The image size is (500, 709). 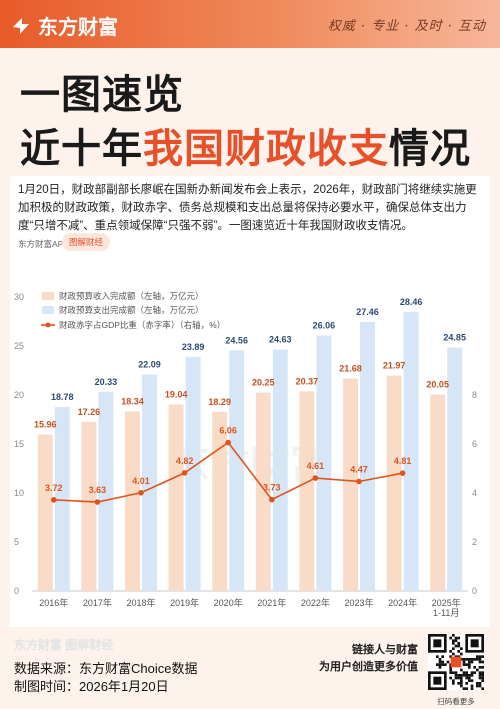 What do you see at coordinates (106, 382) in the screenshot?
I see `expenditure-data-label: 20.33` at bounding box center [106, 382].